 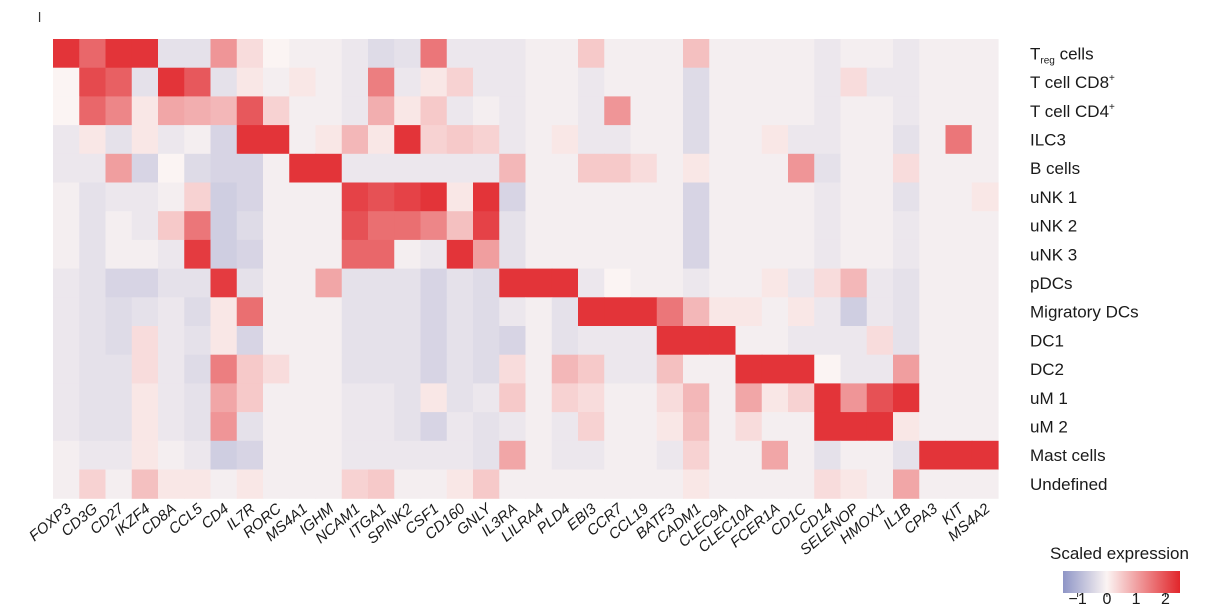 What do you see at coordinates (1118, 598) in the screenshot?
I see `colorbar-ticks: −1 0 1 2` at bounding box center [1118, 598].